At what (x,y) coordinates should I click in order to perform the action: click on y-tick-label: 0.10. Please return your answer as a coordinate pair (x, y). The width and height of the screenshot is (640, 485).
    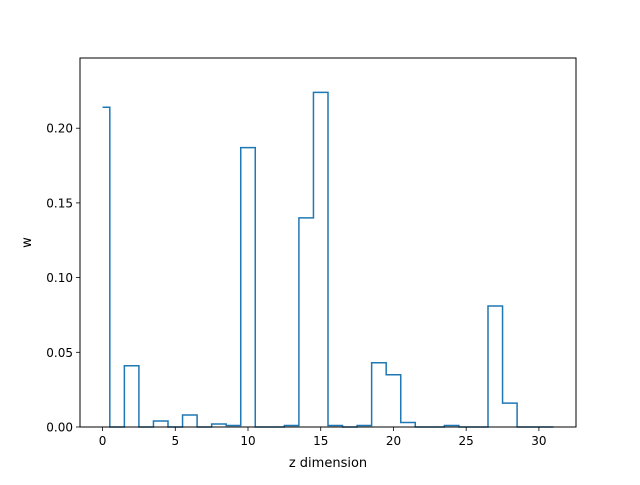
    Looking at the image, I should click on (59, 278).